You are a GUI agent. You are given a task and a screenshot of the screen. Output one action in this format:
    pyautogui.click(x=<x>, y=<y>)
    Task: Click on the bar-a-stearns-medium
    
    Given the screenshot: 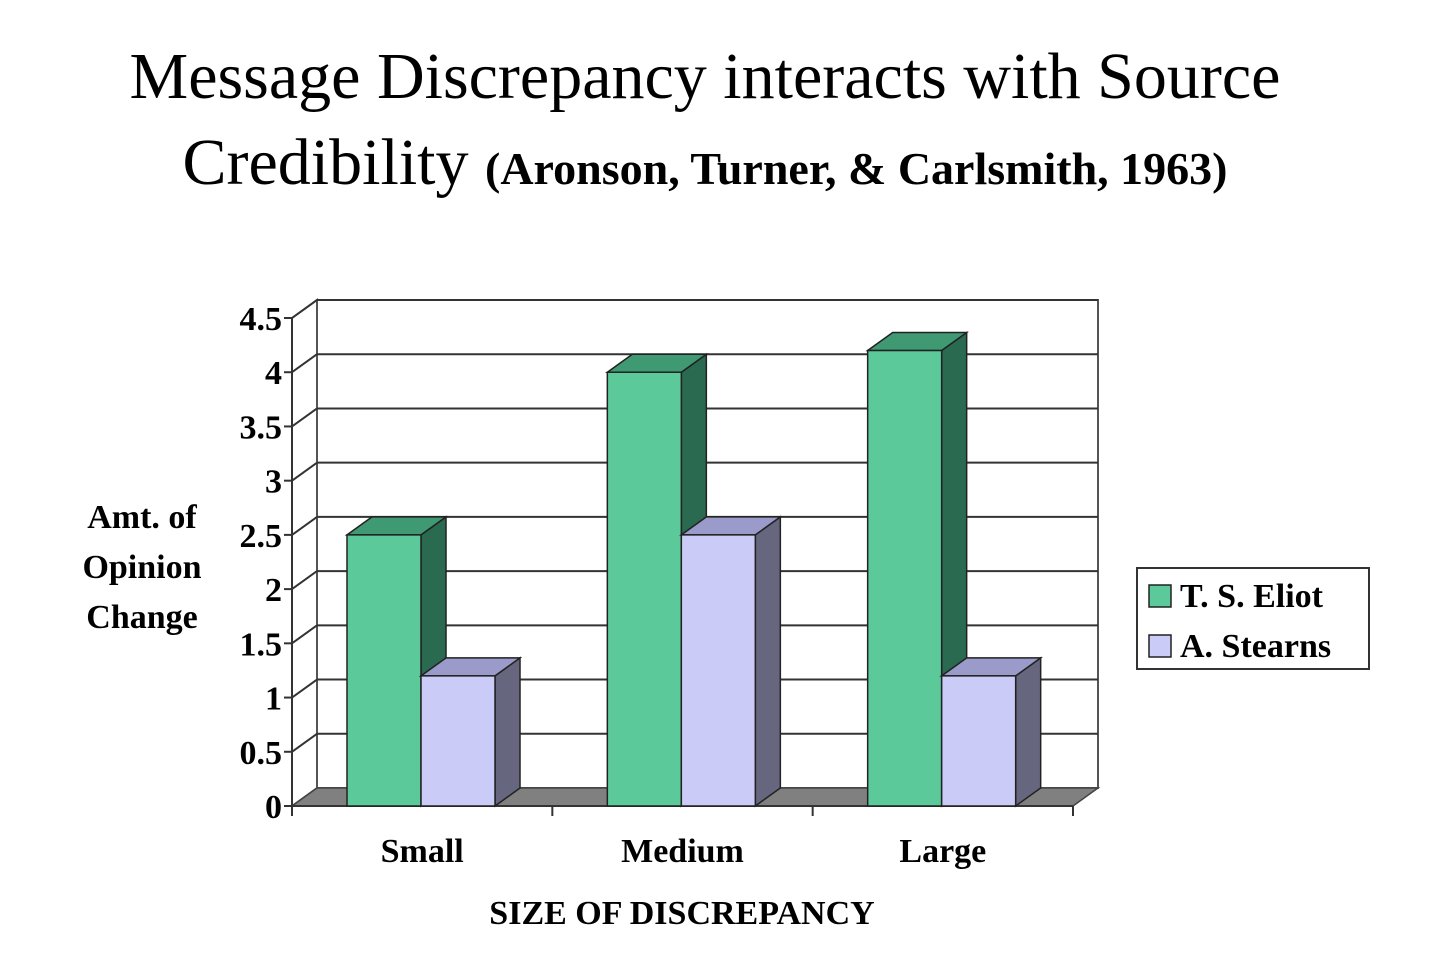 What is the action you would take?
    pyautogui.click(x=718, y=670)
    